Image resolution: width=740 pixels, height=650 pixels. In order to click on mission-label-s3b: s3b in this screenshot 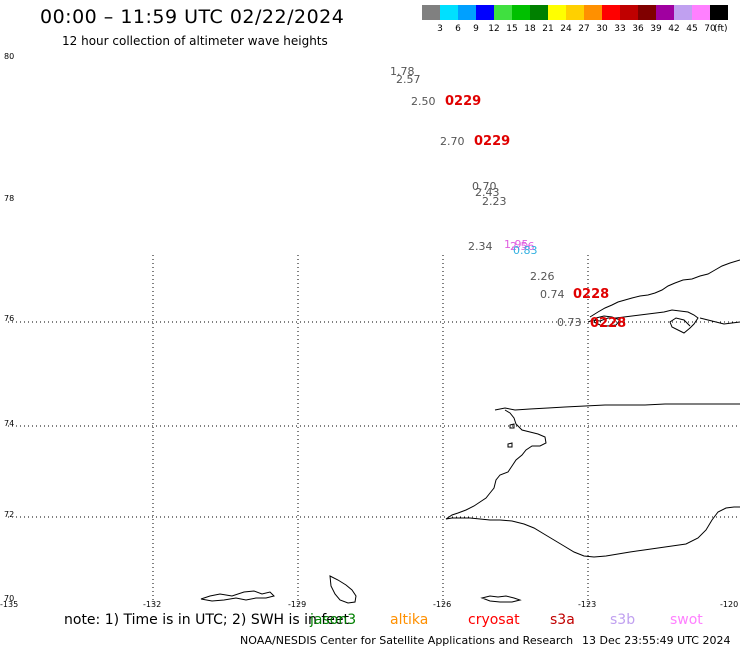, I will do `click(623, 620)`.